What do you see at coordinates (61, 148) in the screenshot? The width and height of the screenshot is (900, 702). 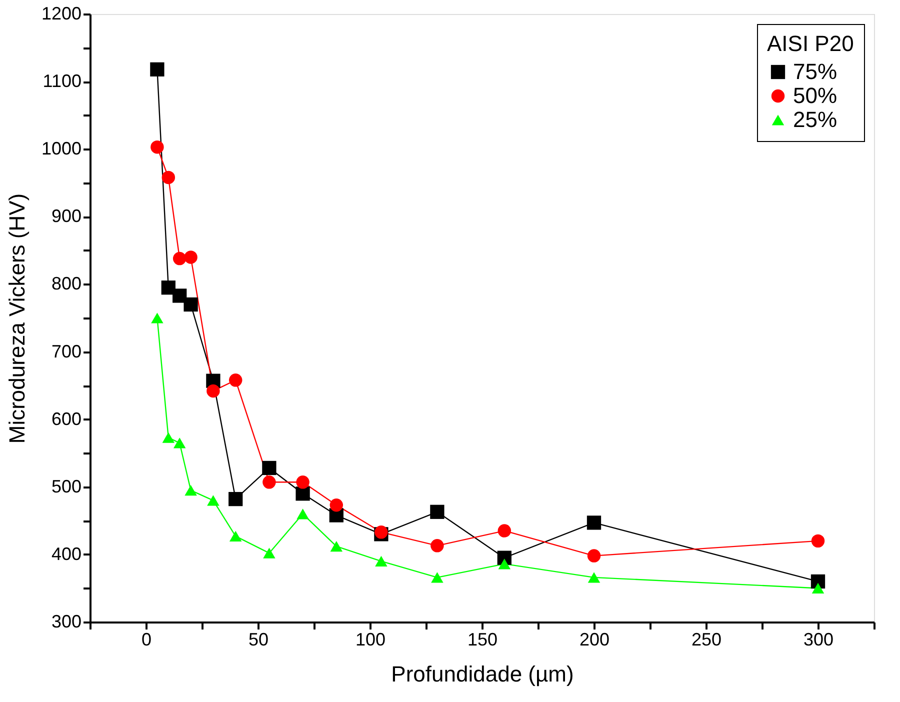 I see `y-tick-label: 1000` at bounding box center [61, 148].